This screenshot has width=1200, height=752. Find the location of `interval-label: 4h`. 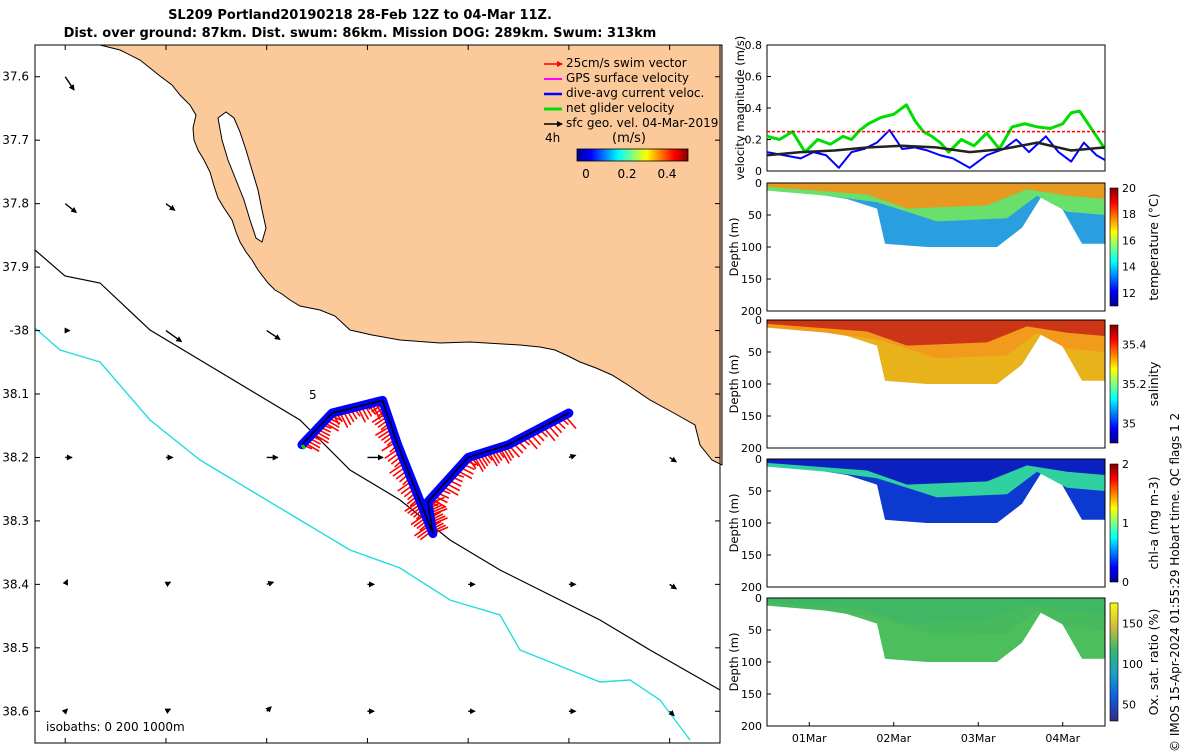

interval-label: 4h is located at coordinates (552, 138).